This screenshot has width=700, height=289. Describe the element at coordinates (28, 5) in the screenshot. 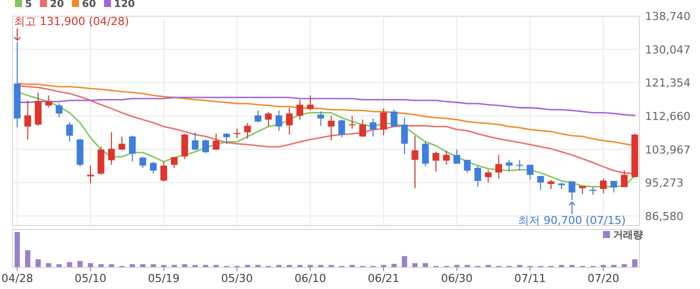

I see `legend-label: 5` at that location.